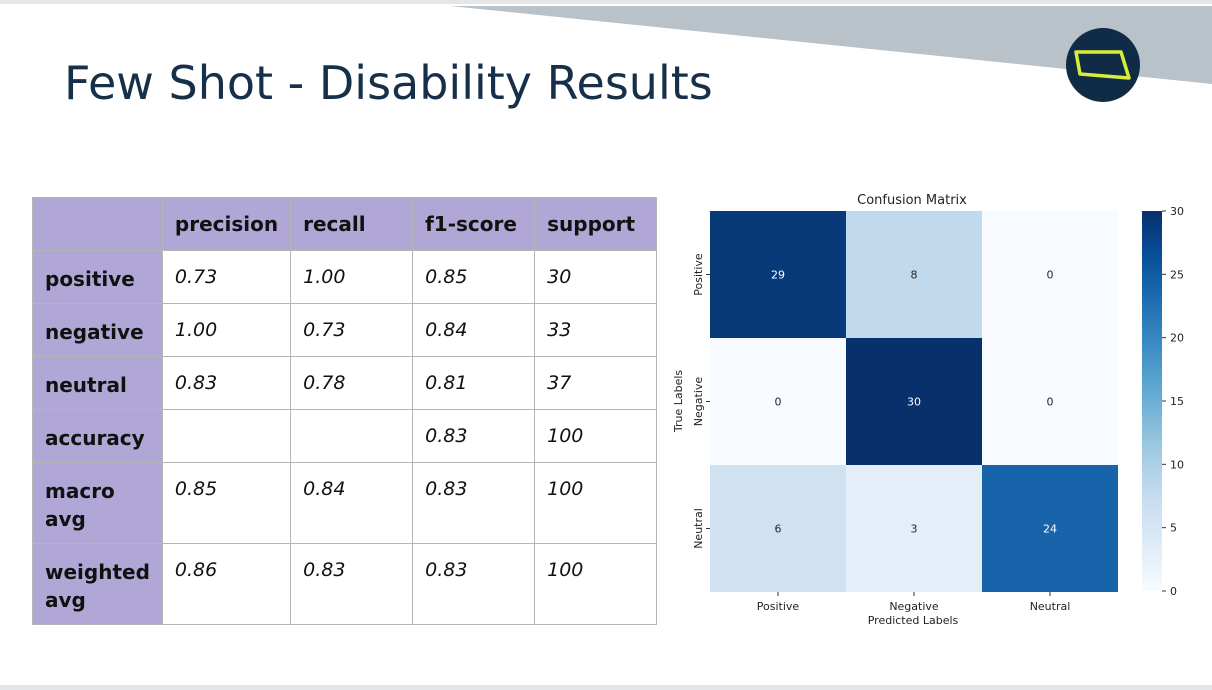  Describe the element at coordinates (97, 277) in the screenshot. I see `row-label: positive` at that location.